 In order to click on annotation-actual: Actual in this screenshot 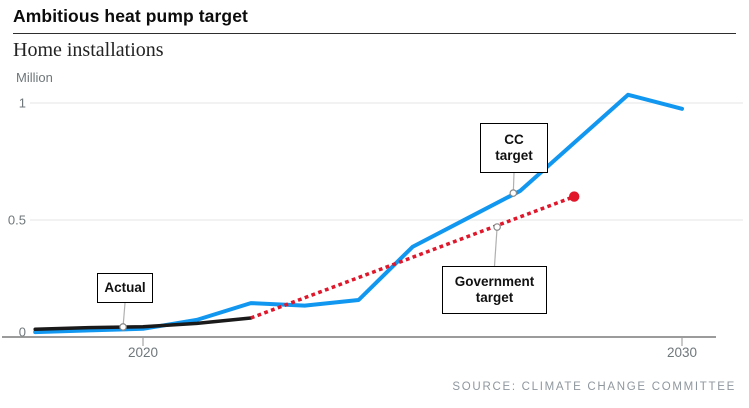, I will do `click(125, 288)`.